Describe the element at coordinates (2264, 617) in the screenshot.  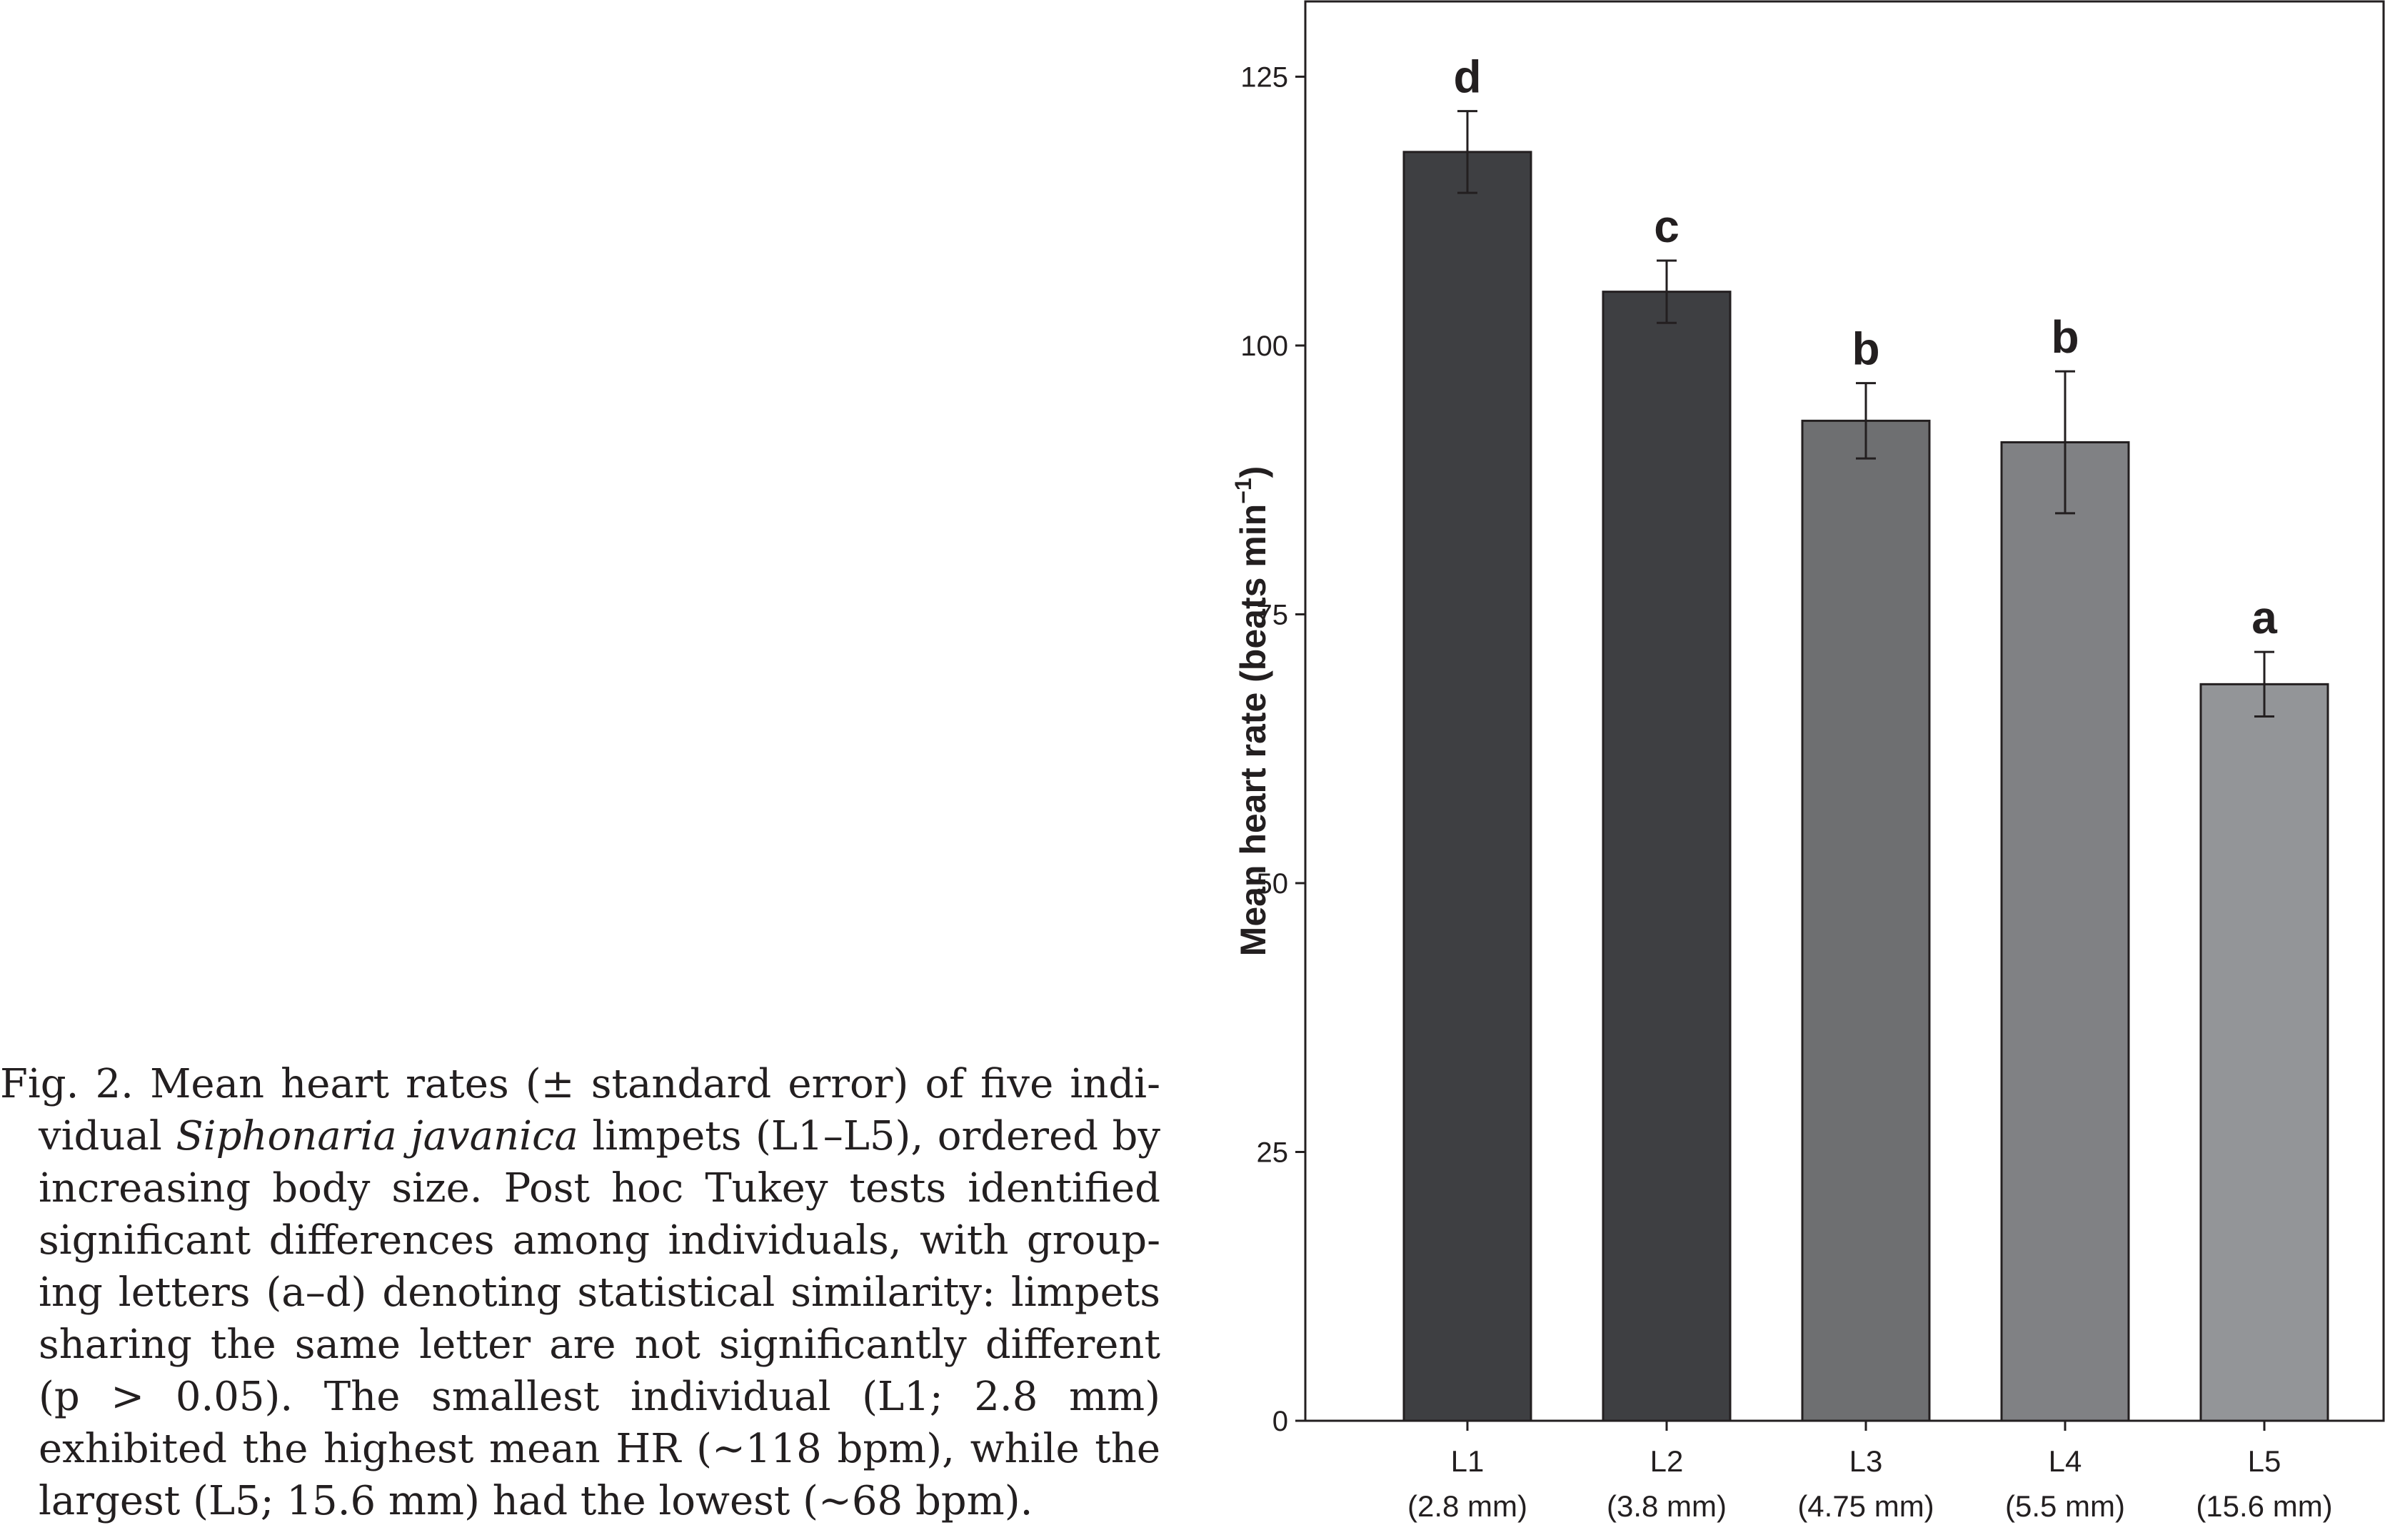
I see `significance-letter: a` at that location.